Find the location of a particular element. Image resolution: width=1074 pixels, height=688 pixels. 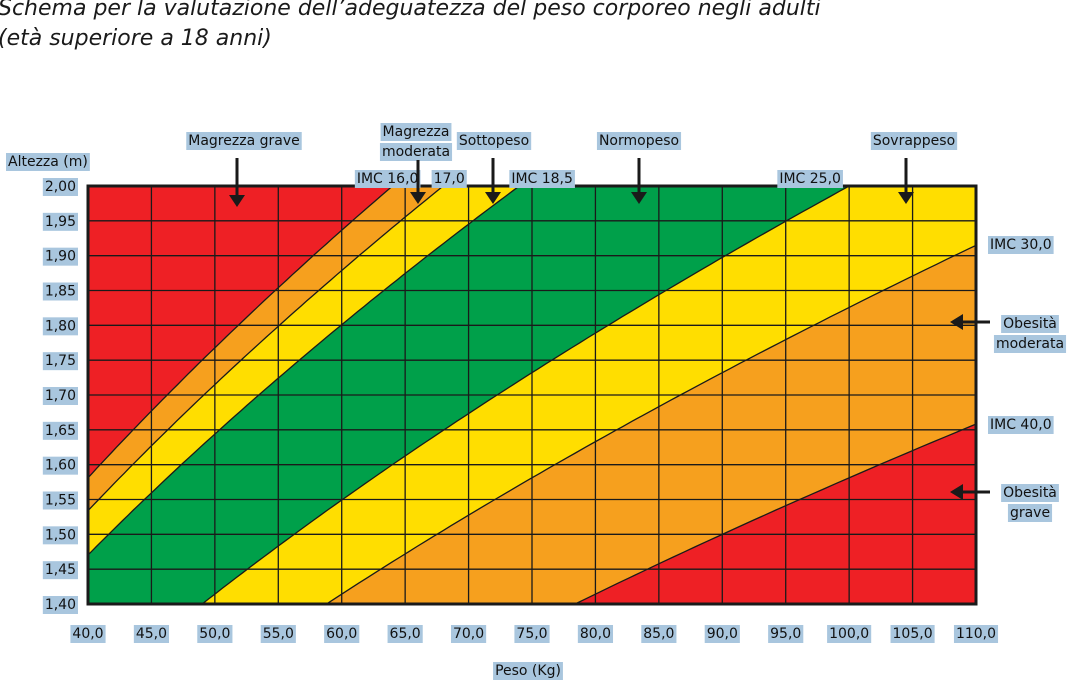

y-tick-label-text: 1,50 is located at coordinates (60, 535).